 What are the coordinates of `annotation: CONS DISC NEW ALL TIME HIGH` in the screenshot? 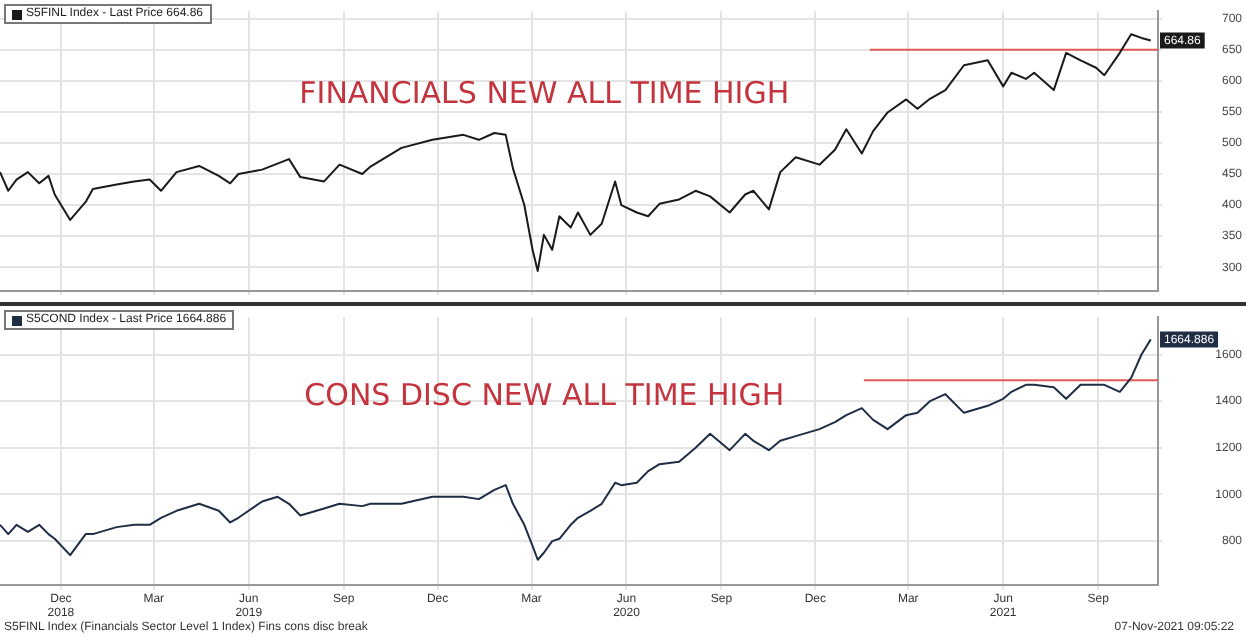 It's located at (544, 395).